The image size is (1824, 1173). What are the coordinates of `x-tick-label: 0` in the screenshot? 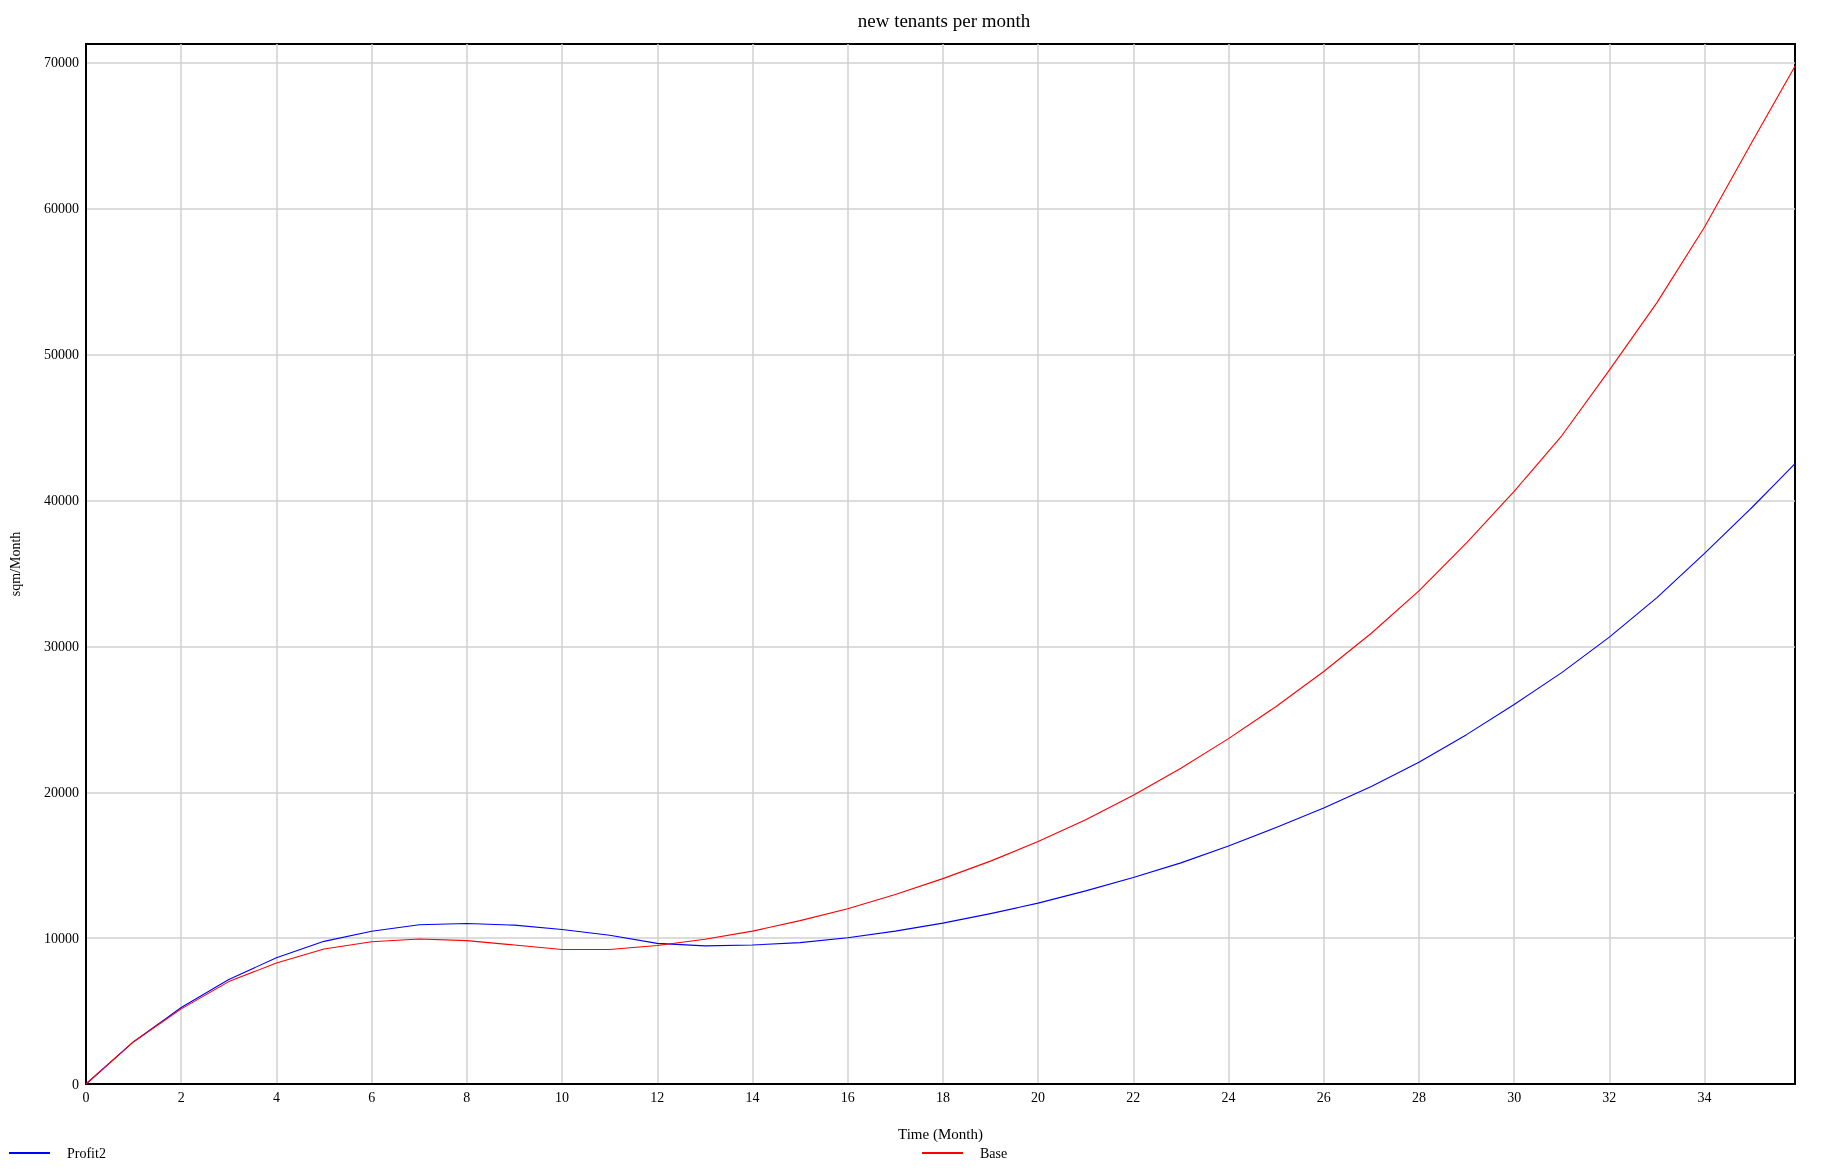 It's located at (86, 1097).